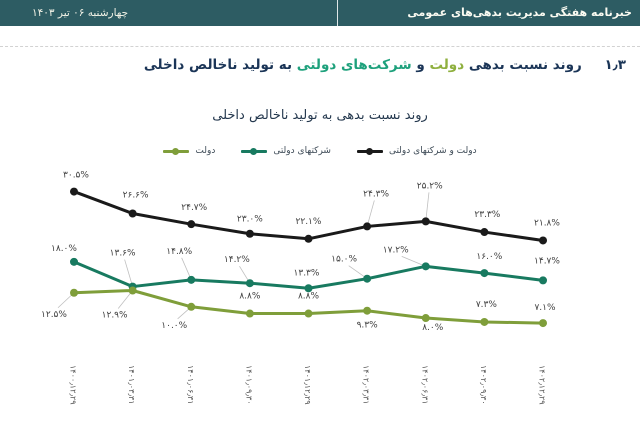  Describe the element at coordinates (424, 385) in the screenshot. I see `svg-text: ۱۴۰۲٫۰۶٫۳۱` at that location.